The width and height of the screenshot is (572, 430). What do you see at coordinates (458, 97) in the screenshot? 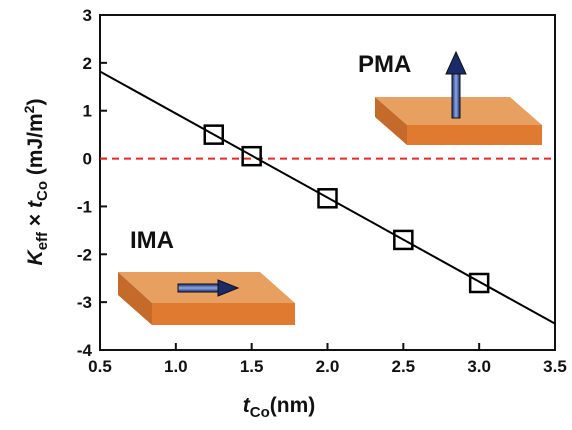
I see `pma-illustration` at bounding box center [458, 97].